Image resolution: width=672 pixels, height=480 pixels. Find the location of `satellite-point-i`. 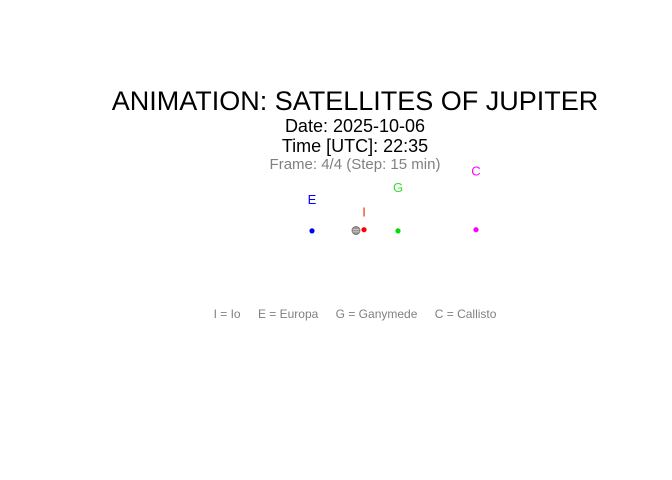

satellite-point-i is located at coordinates (364, 230).